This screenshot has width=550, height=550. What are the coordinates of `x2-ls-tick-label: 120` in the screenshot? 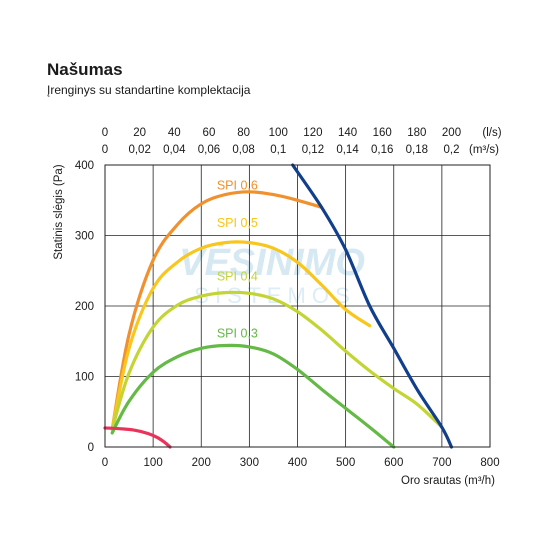 It's located at (312, 133).